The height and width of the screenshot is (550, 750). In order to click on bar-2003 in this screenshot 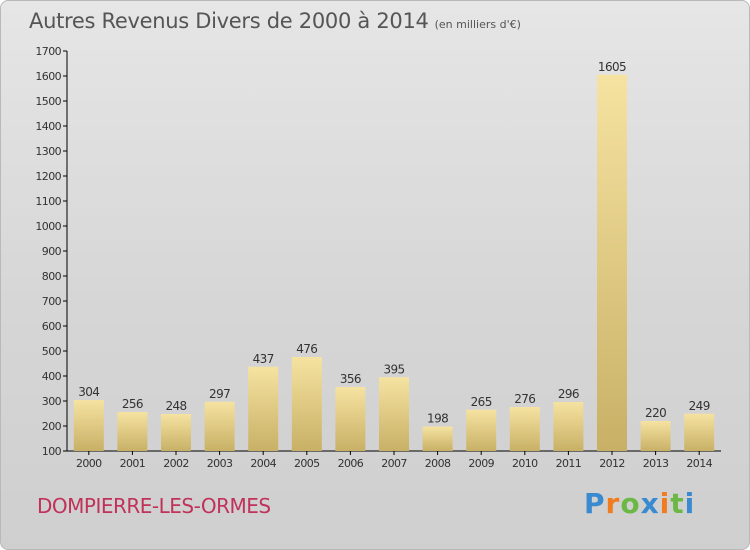, I will do `click(219, 426)`.